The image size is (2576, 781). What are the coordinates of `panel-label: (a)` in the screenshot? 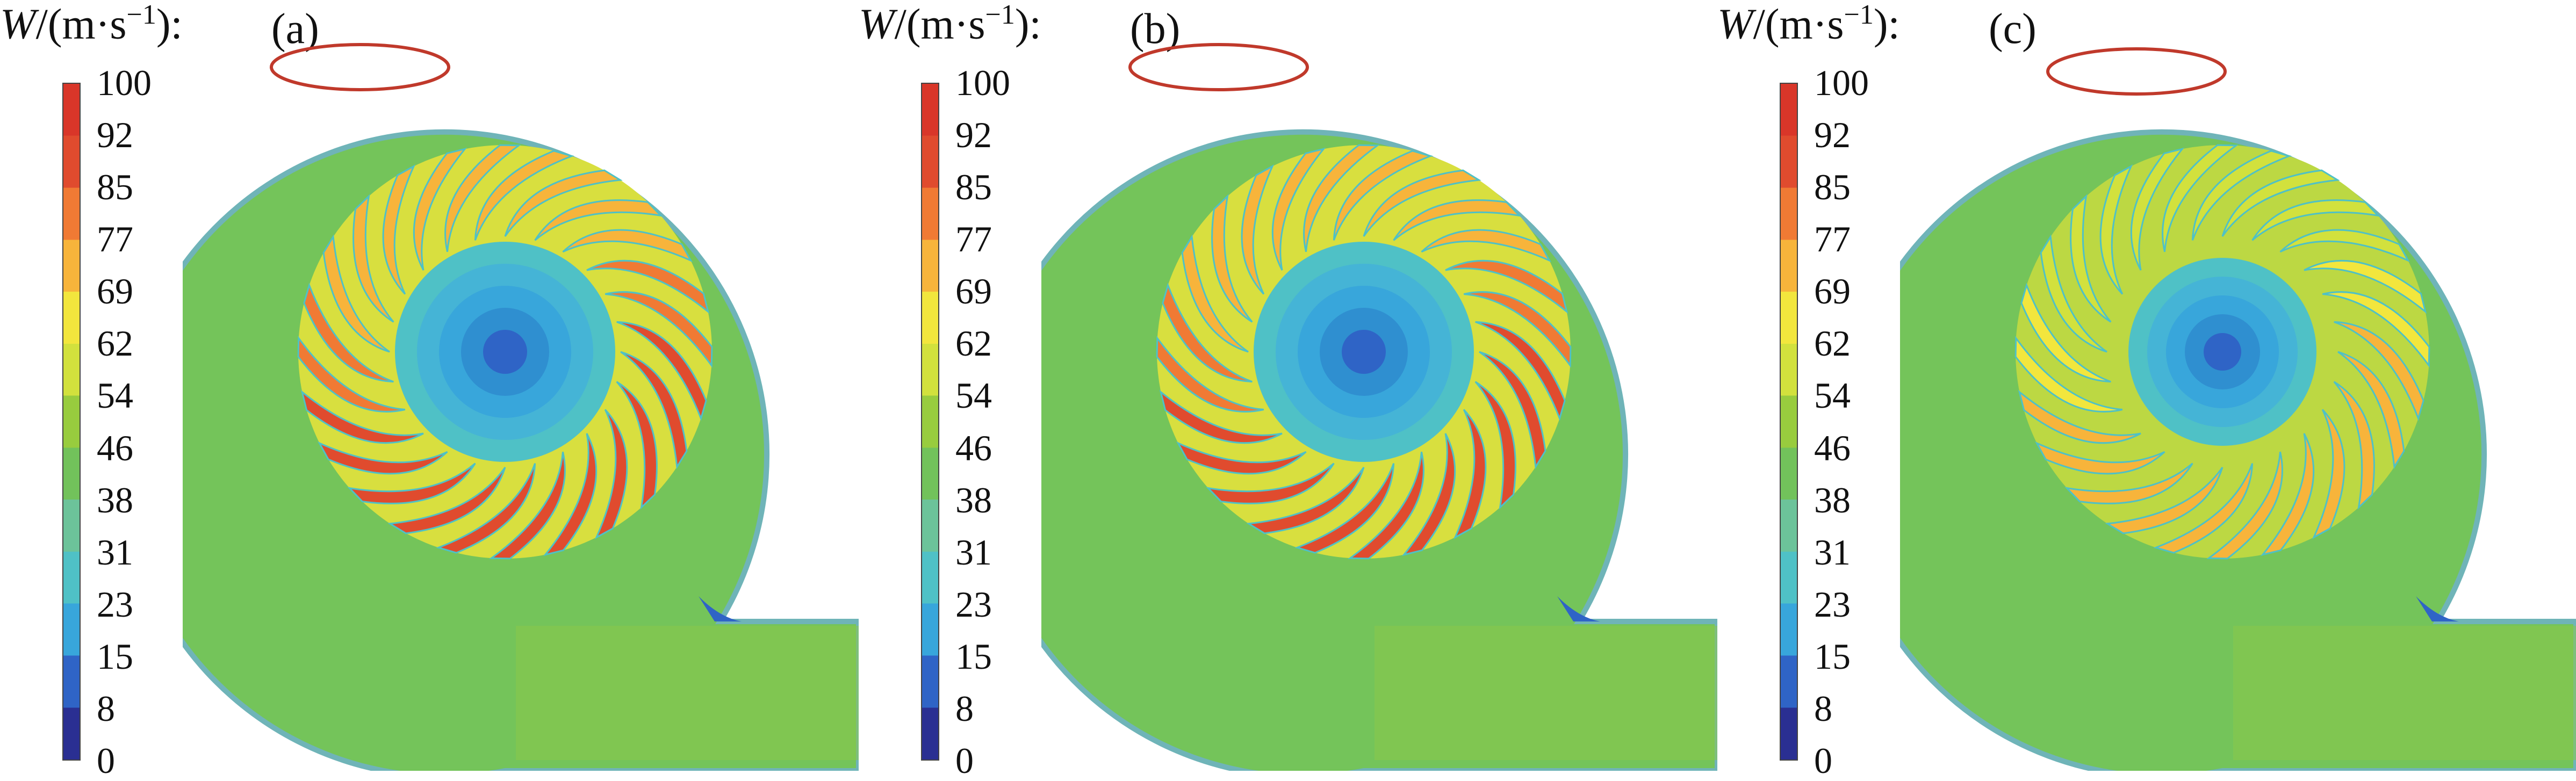 It's located at (295, 29).